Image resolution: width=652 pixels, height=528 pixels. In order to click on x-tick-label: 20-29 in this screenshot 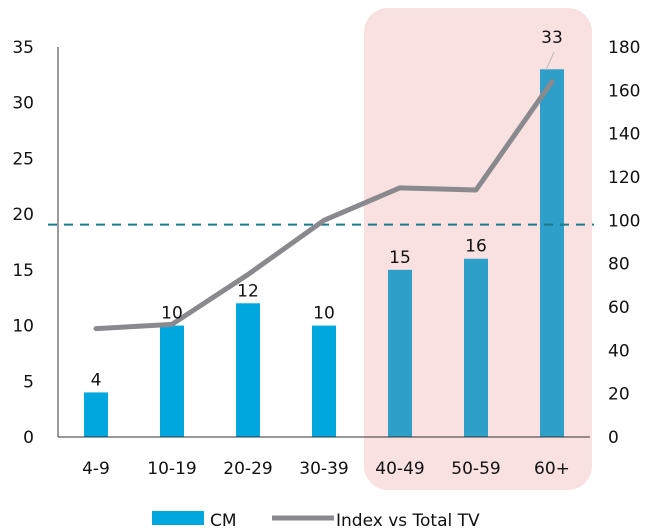, I will do `click(247, 469)`.